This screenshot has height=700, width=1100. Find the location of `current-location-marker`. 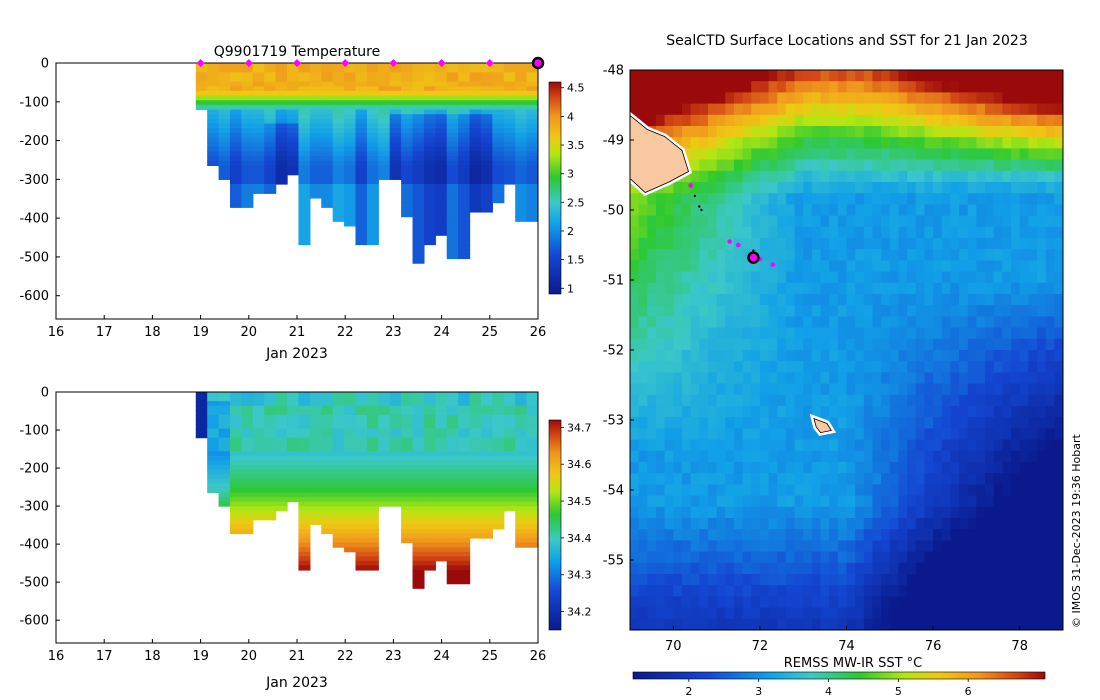

current-location-marker is located at coordinates (753, 257).